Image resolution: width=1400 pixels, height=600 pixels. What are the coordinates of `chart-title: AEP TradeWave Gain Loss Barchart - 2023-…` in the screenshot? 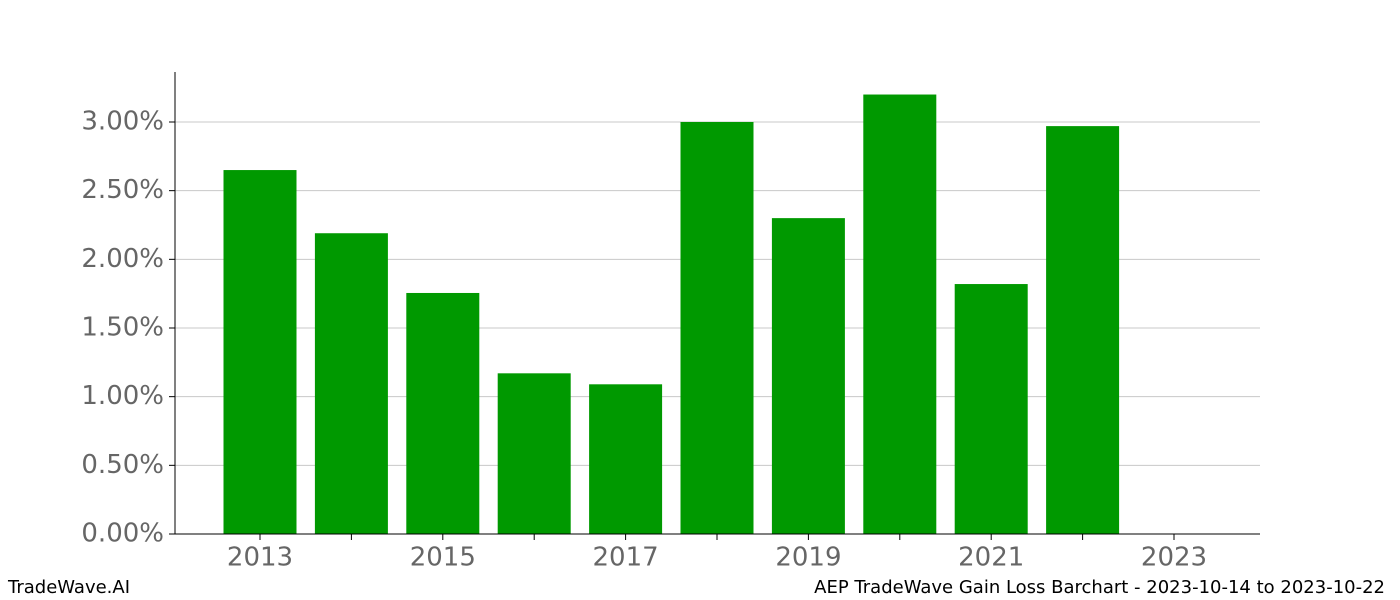 It's located at (1099, 587).